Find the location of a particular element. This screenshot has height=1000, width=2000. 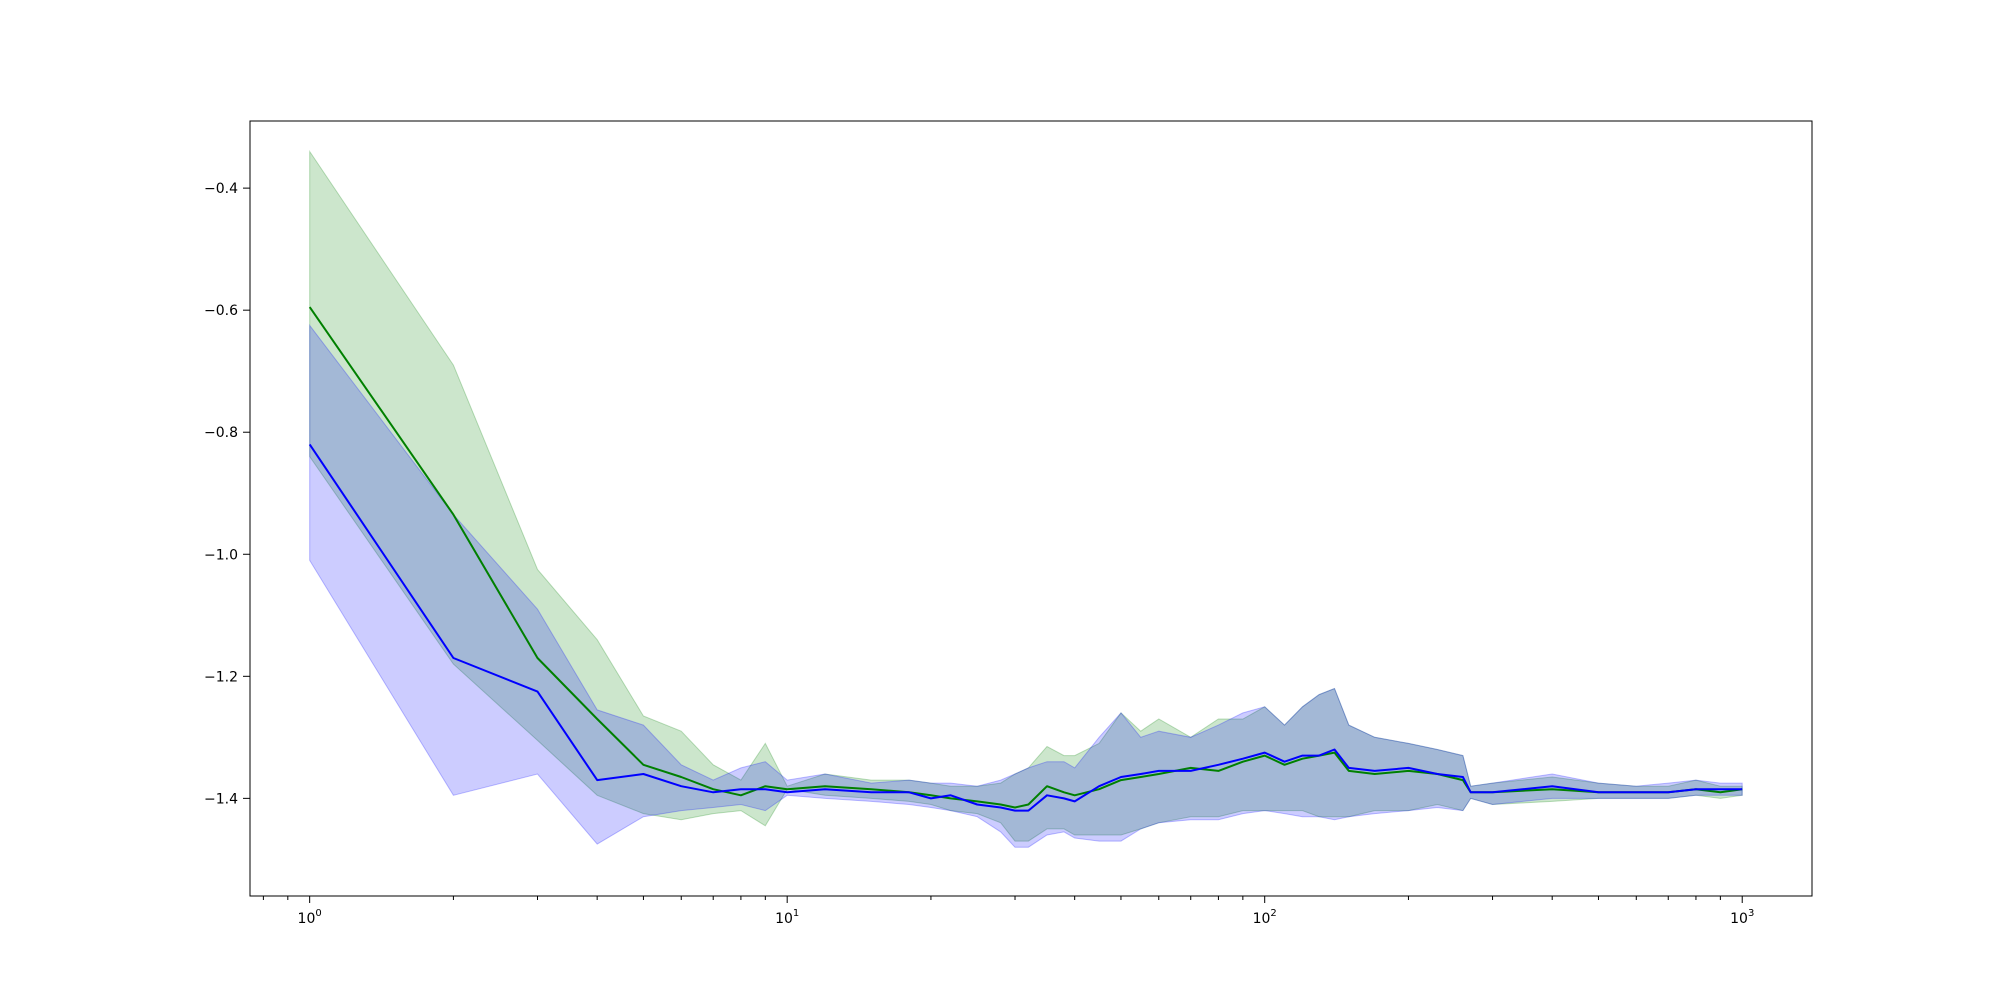

x-tick-label: 10² is located at coordinates (1265, 917).